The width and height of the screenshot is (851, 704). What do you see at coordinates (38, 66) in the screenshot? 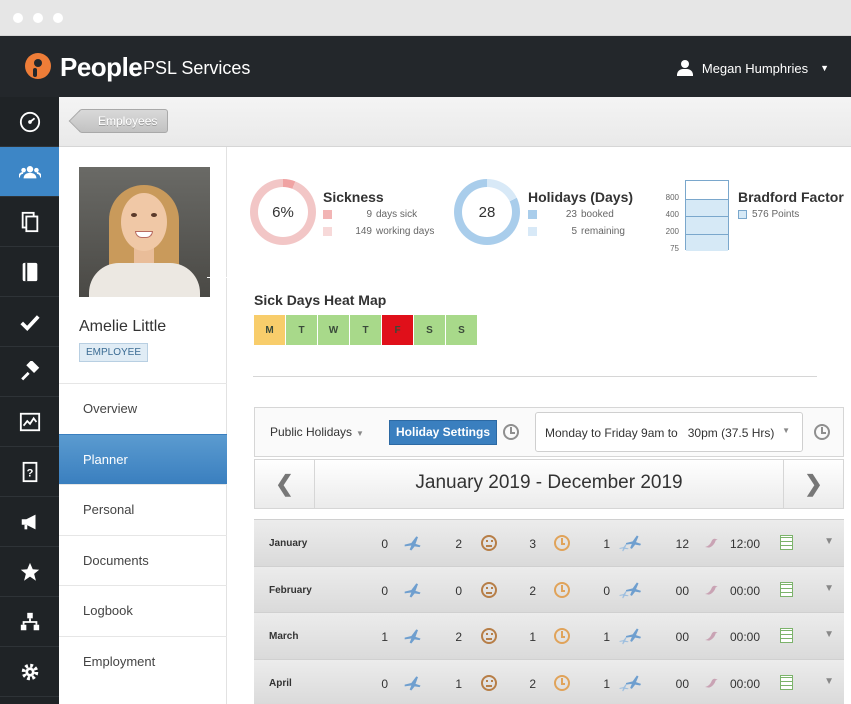
I see `people-logo-icon` at bounding box center [38, 66].